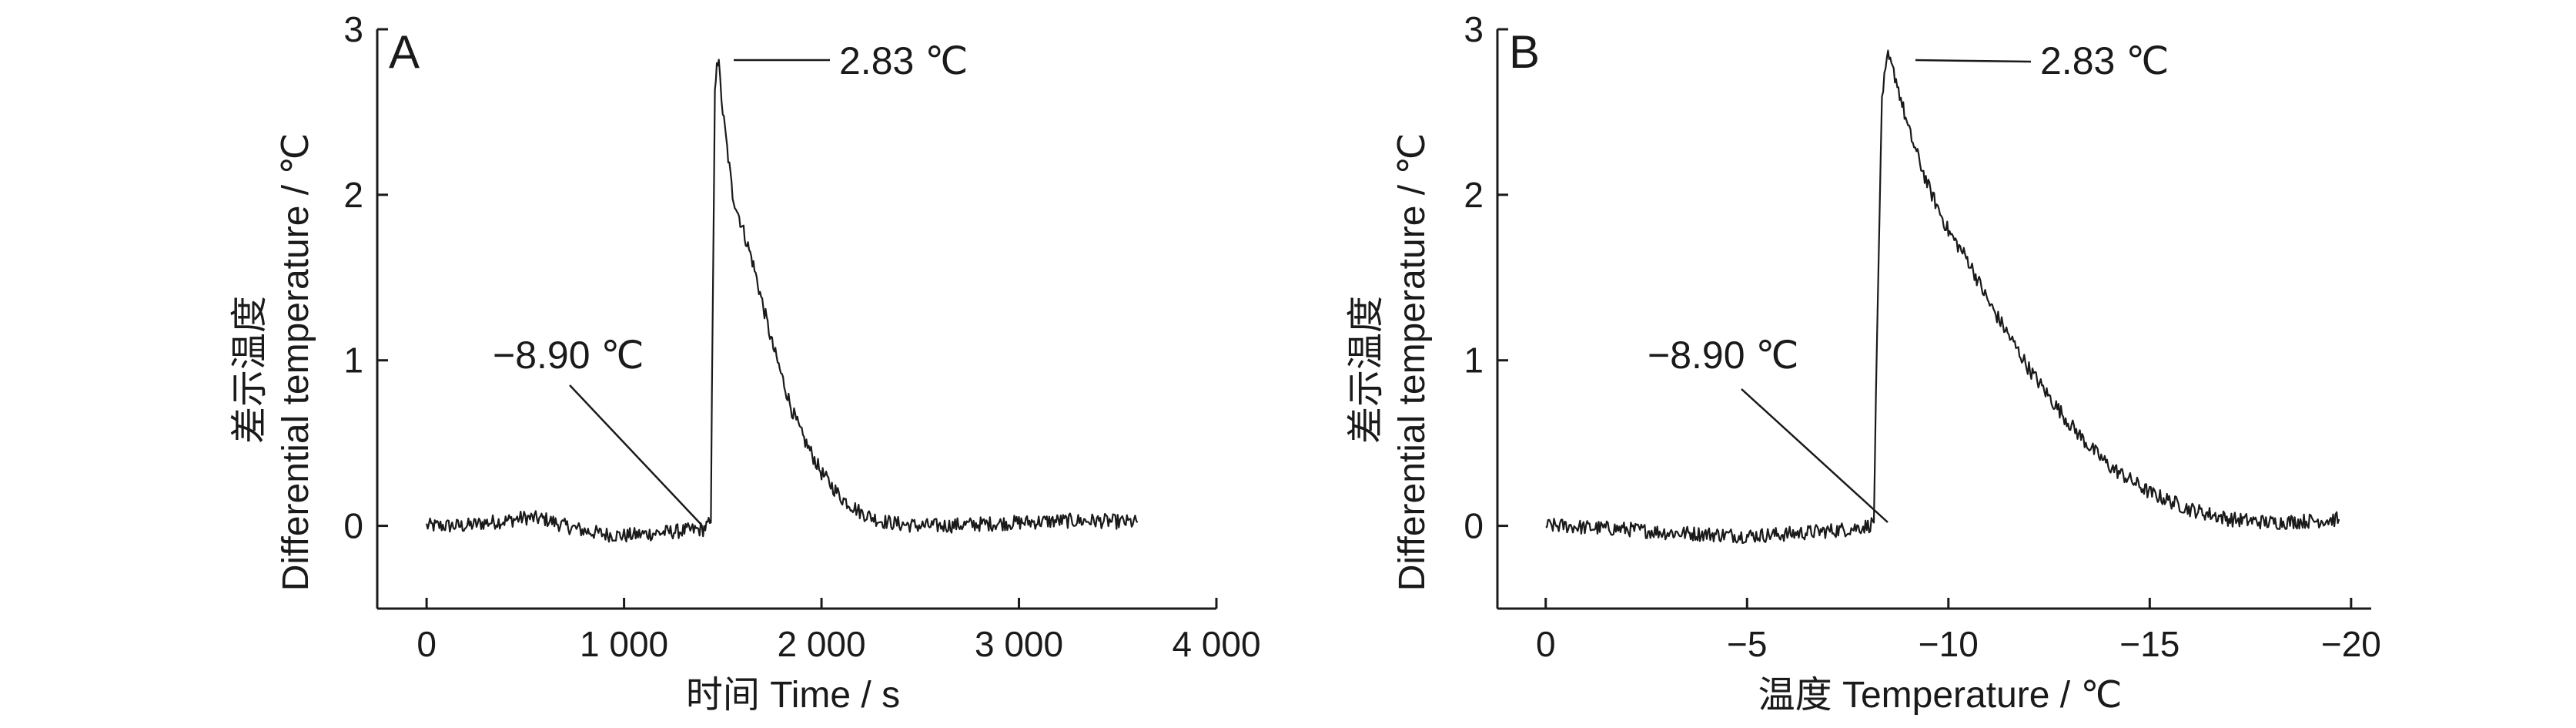 Image resolution: width=2576 pixels, height=728 pixels. I want to click on panel-a-x-axis: 0 1 000 2 000 3 000 4 000, so click(819, 631).